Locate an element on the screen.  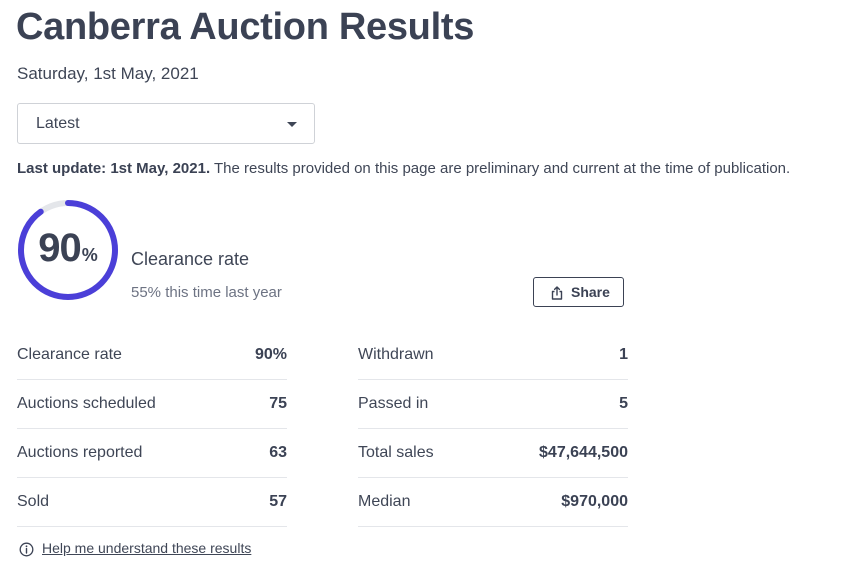
clearance-last-year: 55% this time last year is located at coordinates (206, 292).